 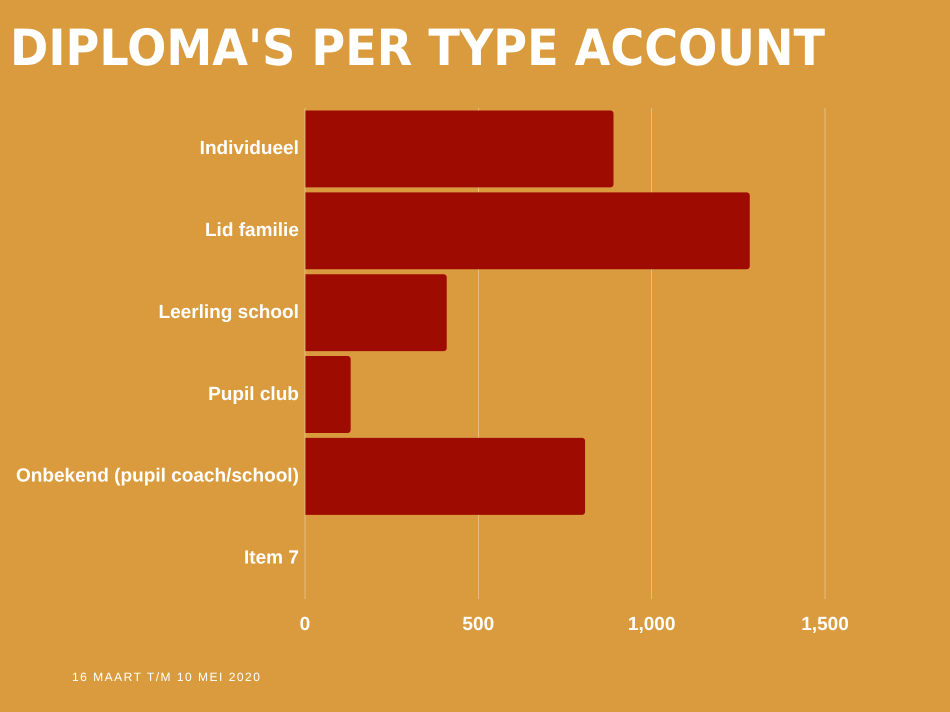 What do you see at coordinates (251, 231) in the screenshot?
I see `y-tick-label: Lid familie` at bounding box center [251, 231].